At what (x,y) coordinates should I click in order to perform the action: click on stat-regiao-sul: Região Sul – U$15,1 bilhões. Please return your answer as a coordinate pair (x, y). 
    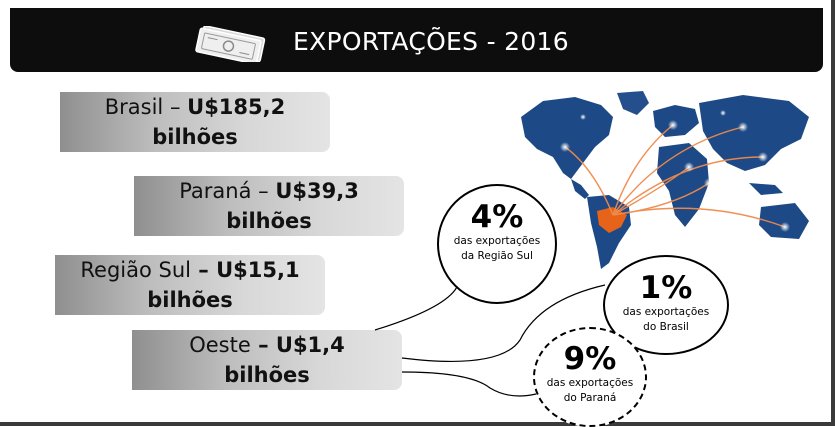
    Looking at the image, I should click on (190, 285).